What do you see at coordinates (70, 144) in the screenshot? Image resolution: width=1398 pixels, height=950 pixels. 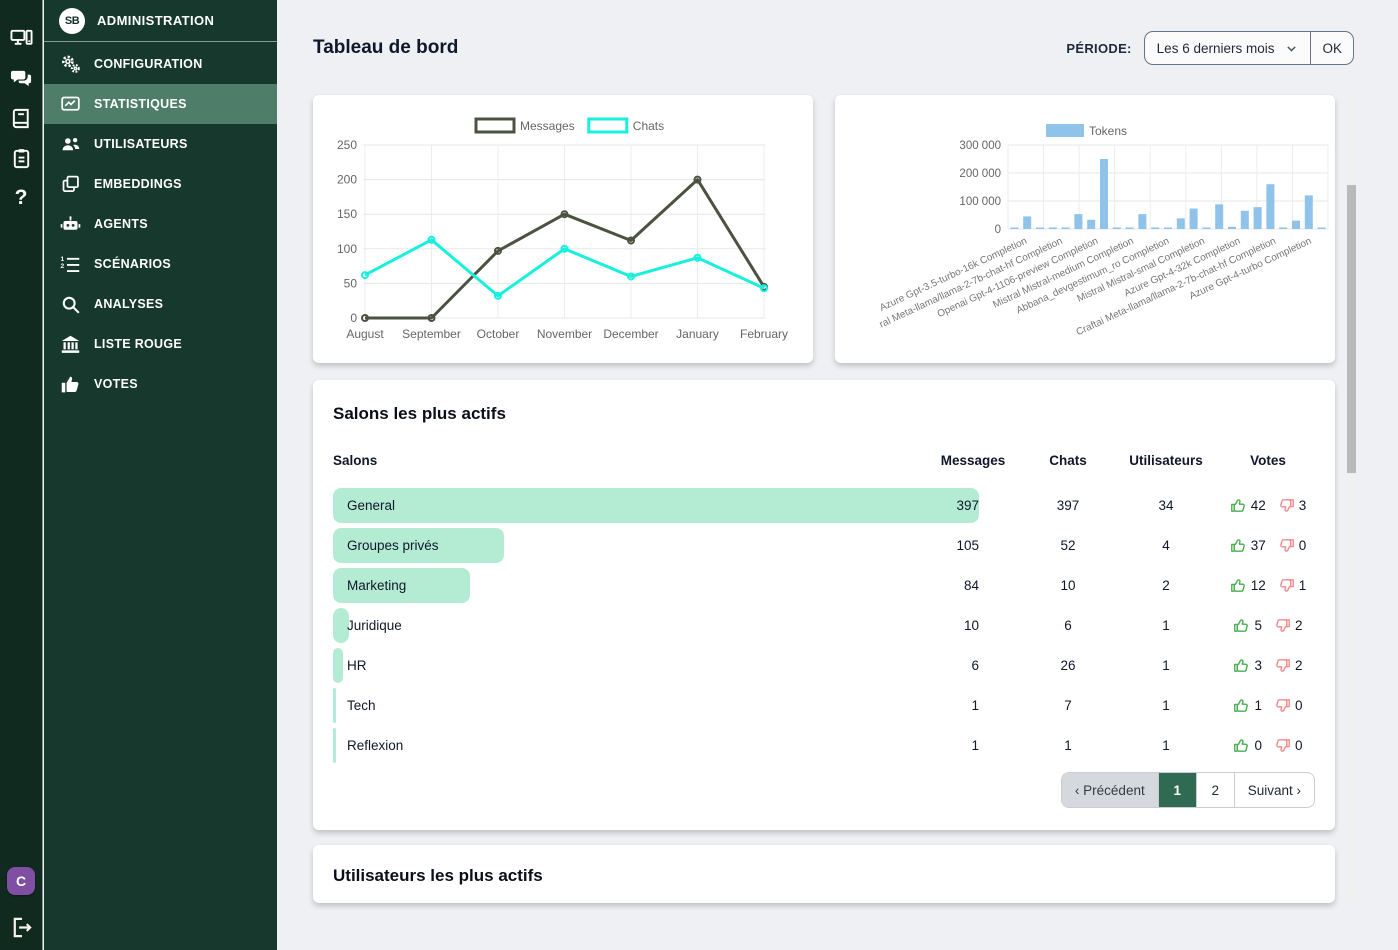 I see `users-icon` at bounding box center [70, 144].